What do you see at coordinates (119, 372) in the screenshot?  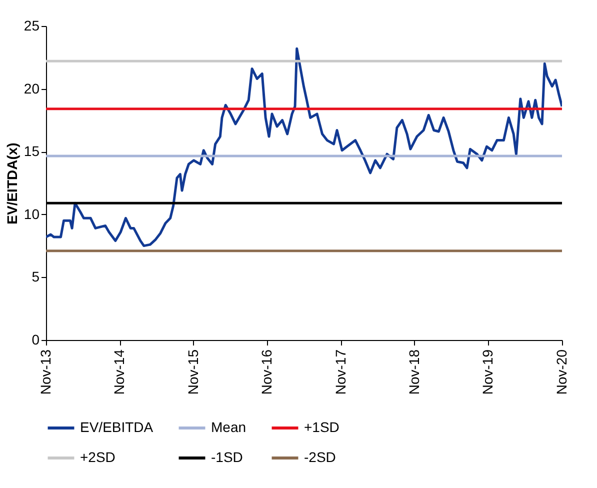 I see `x-tick-label: Nov-14` at bounding box center [119, 372].